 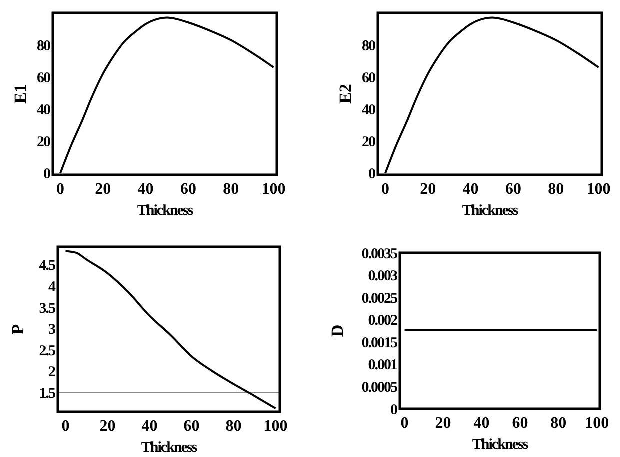 What do you see at coordinates (47, 394) in the screenshot?
I see `y-tick-label: 1.5` at bounding box center [47, 394].